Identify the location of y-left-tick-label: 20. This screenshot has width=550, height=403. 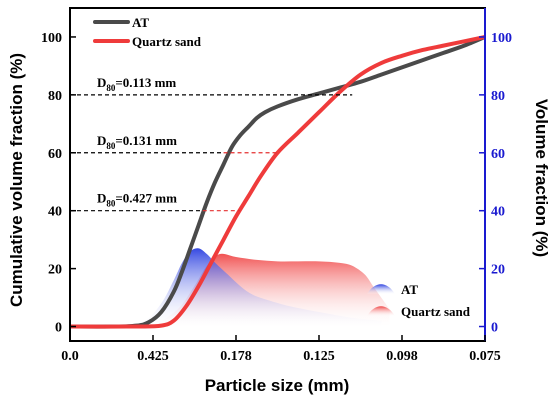
(55, 270).